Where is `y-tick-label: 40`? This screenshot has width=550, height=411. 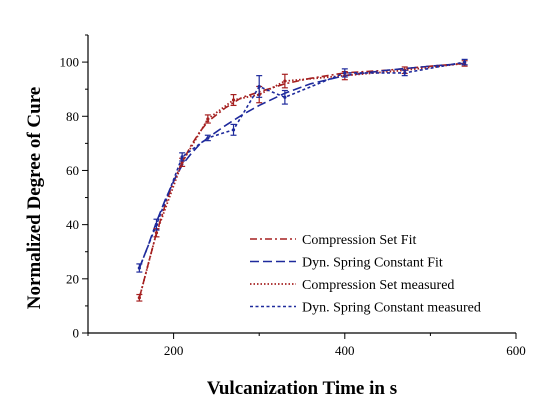 y-tick-label: 40 is located at coordinates (72, 224).